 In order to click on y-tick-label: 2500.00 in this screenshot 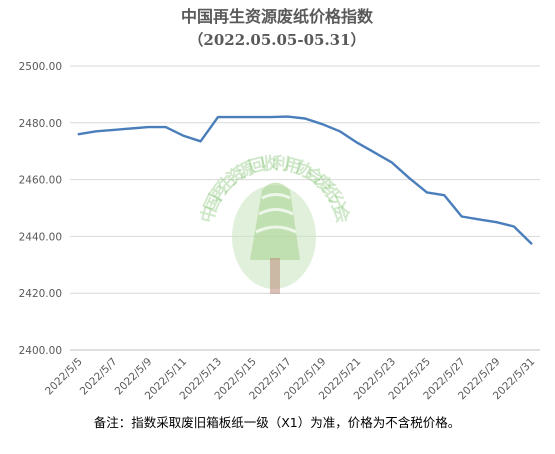, I will do `click(40, 67)`.